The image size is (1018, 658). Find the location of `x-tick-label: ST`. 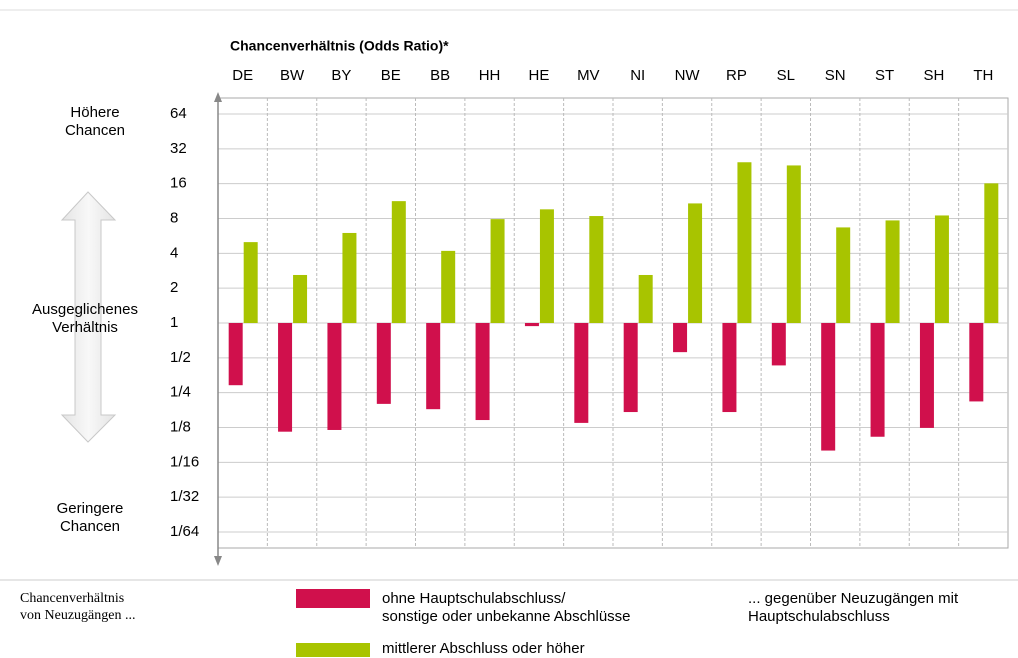

x-tick-label: ST is located at coordinates (884, 75).